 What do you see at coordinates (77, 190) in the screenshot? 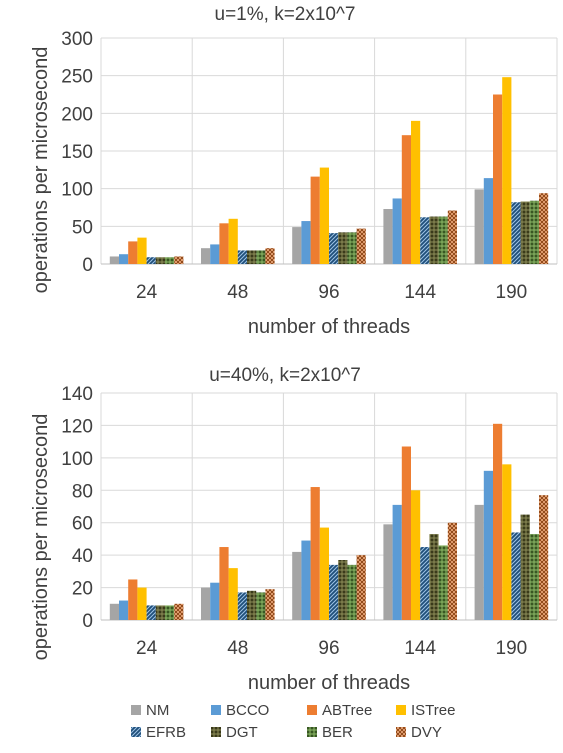
I see `y-tick-label: 100` at bounding box center [77, 190].